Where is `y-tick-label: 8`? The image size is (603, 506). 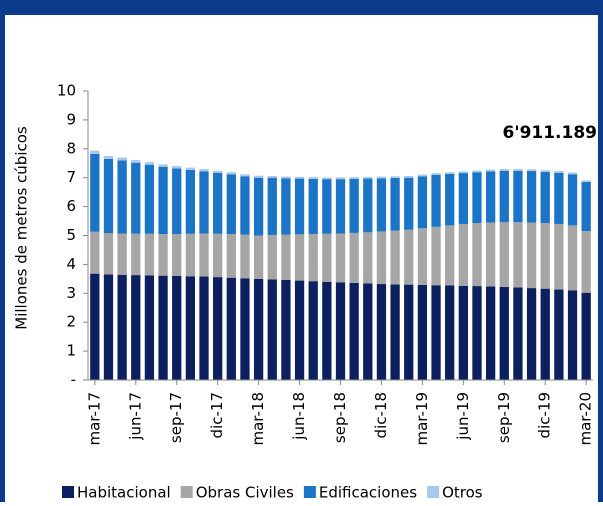 y-tick-label: 8 is located at coordinates (71, 148).